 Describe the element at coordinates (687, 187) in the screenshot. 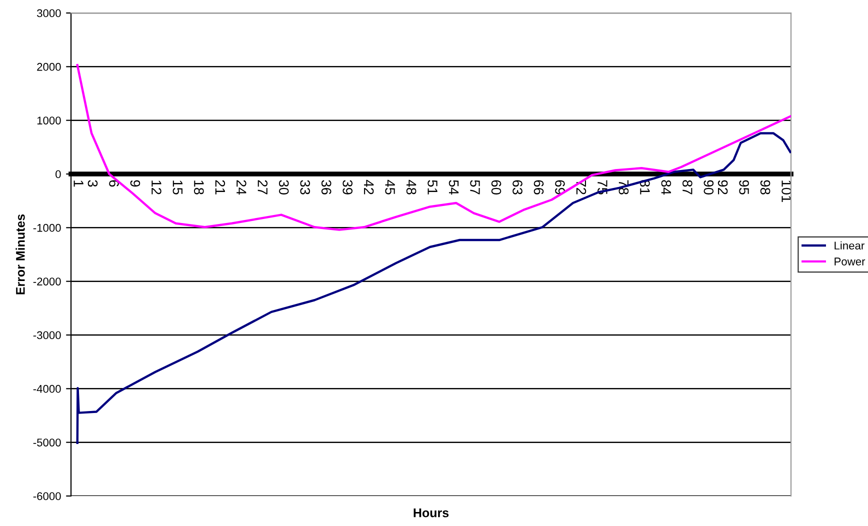

I see `x-tick-label: 87` at that location.